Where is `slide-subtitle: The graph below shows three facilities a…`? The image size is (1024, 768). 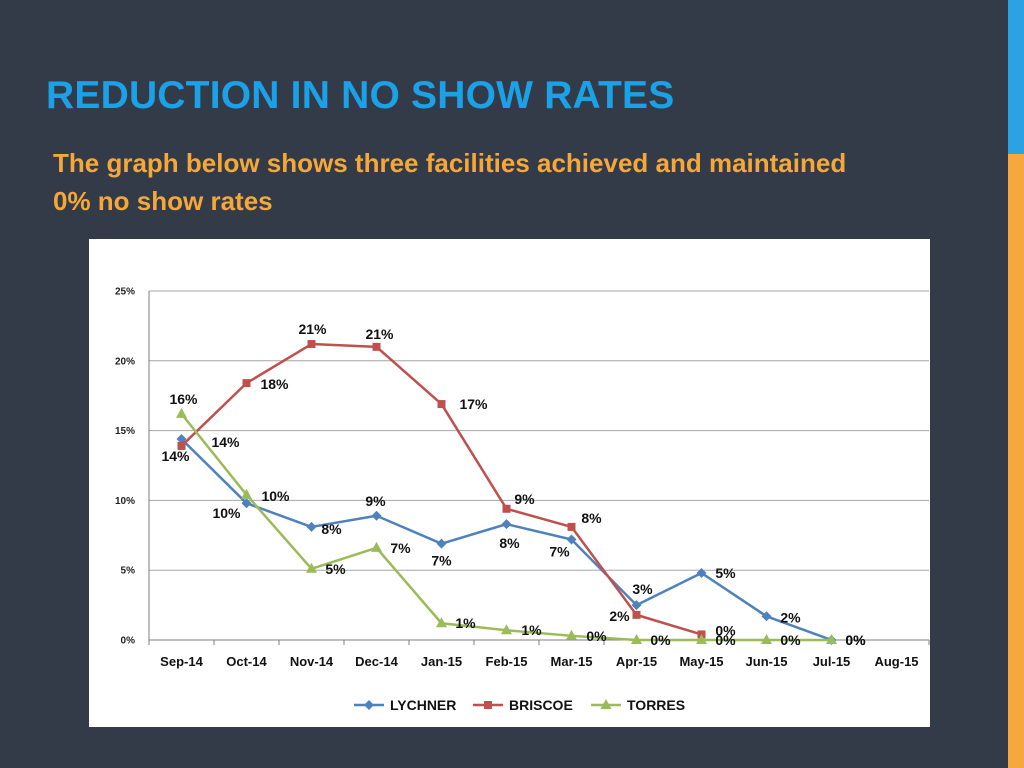
slide-subtitle: The graph below shows three facilities a… is located at coordinates (450, 182).